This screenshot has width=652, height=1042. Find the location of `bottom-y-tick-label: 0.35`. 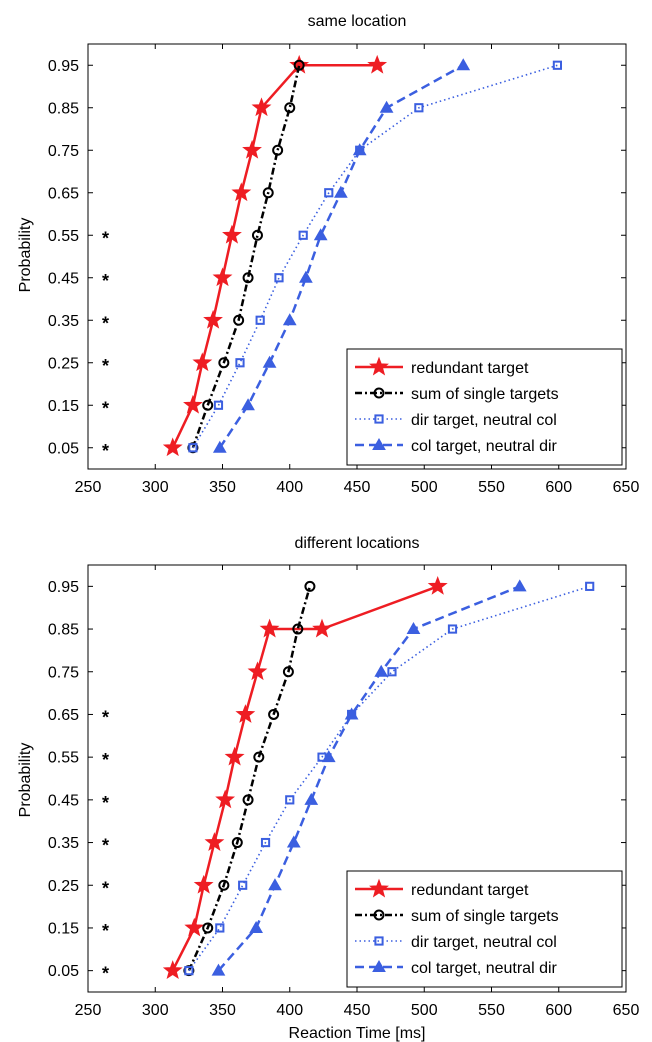

bottom-y-tick-label: 0.35 is located at coordinates (63, 843).